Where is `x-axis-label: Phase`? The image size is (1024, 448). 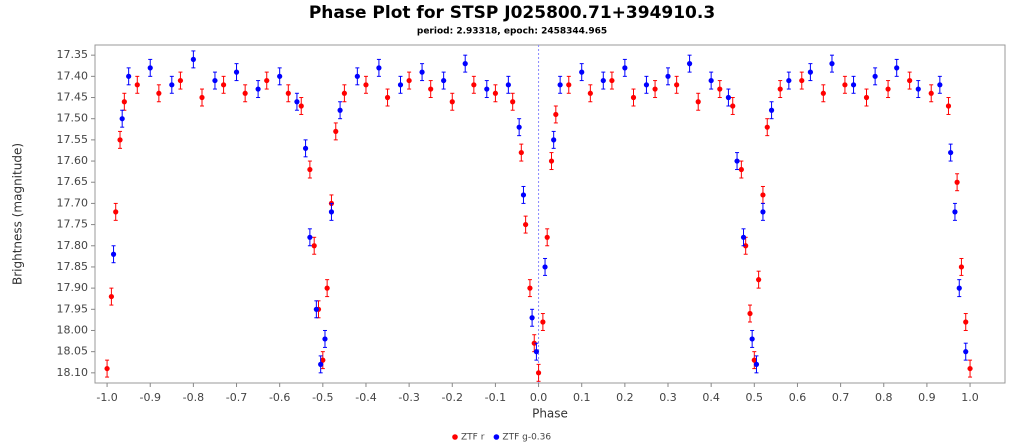 x-axis-label: Phase is located at coordinates (550, 414).